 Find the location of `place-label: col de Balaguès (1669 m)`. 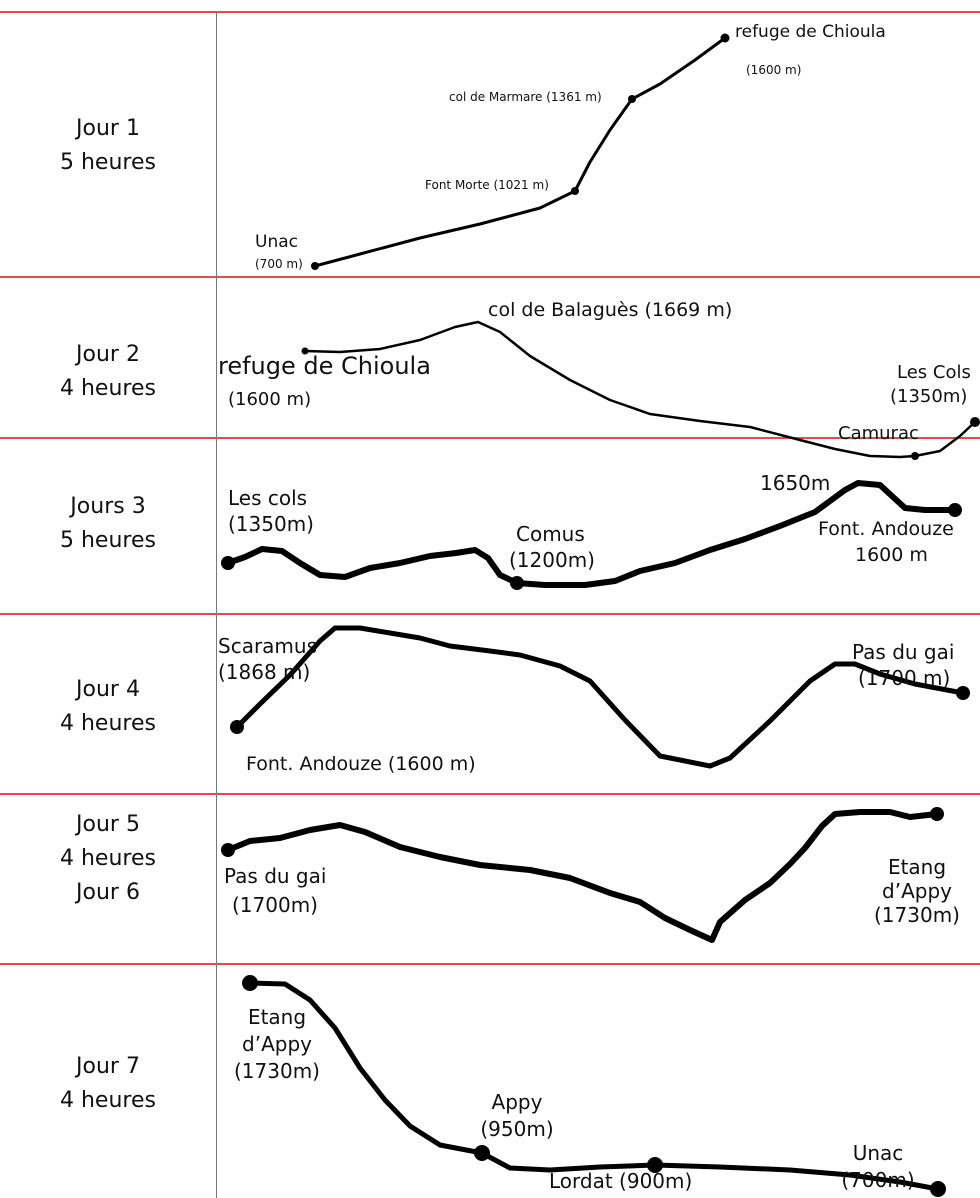

place-label: col de Balaguès (1669 m) is located at coordinates (610, 310).